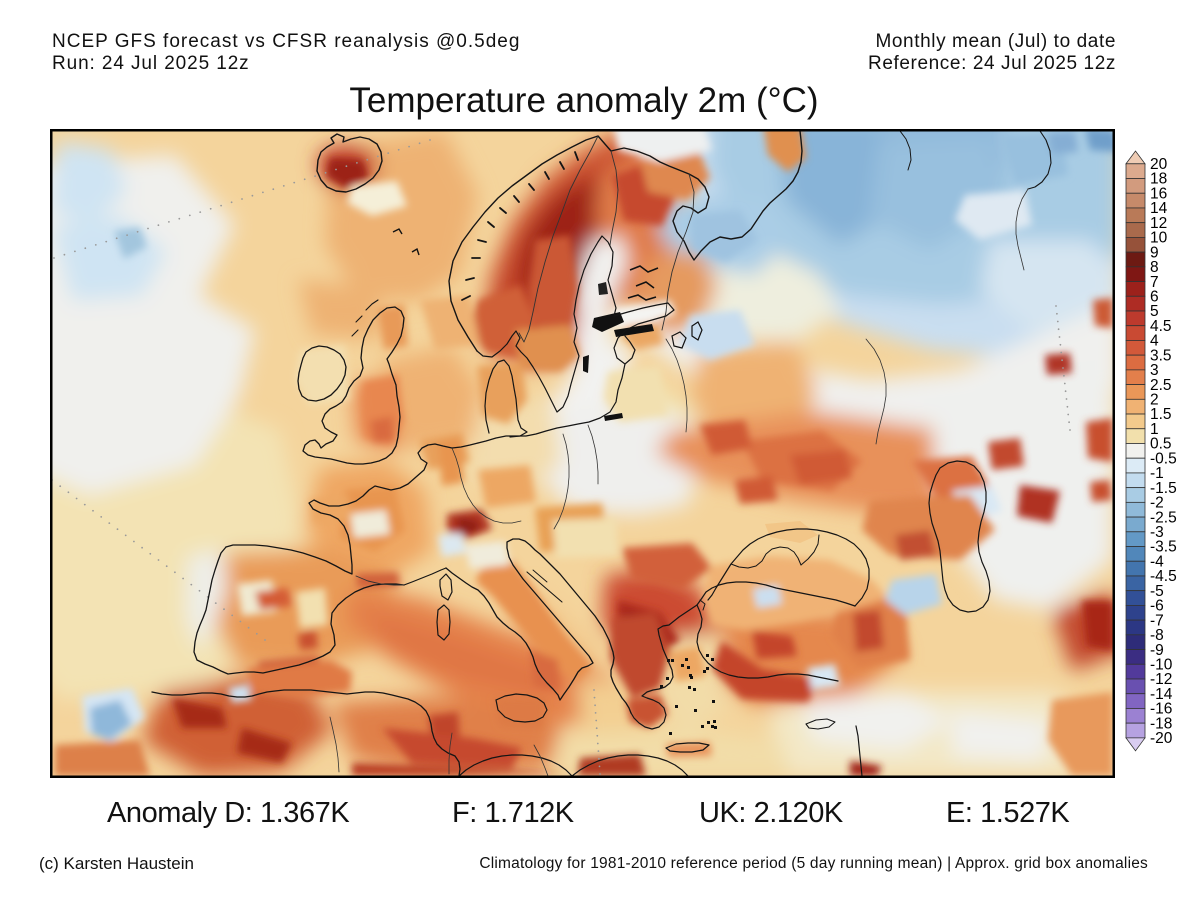  Describe the element at coordinates (1154, 370) in the screenshot. I see `svg-text: 3` at that location.